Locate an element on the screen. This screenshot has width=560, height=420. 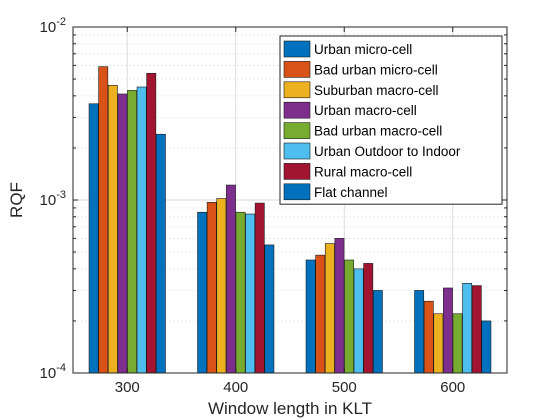
legend-label-3: Suburban macro-cell is located at coordinates (376, 90).